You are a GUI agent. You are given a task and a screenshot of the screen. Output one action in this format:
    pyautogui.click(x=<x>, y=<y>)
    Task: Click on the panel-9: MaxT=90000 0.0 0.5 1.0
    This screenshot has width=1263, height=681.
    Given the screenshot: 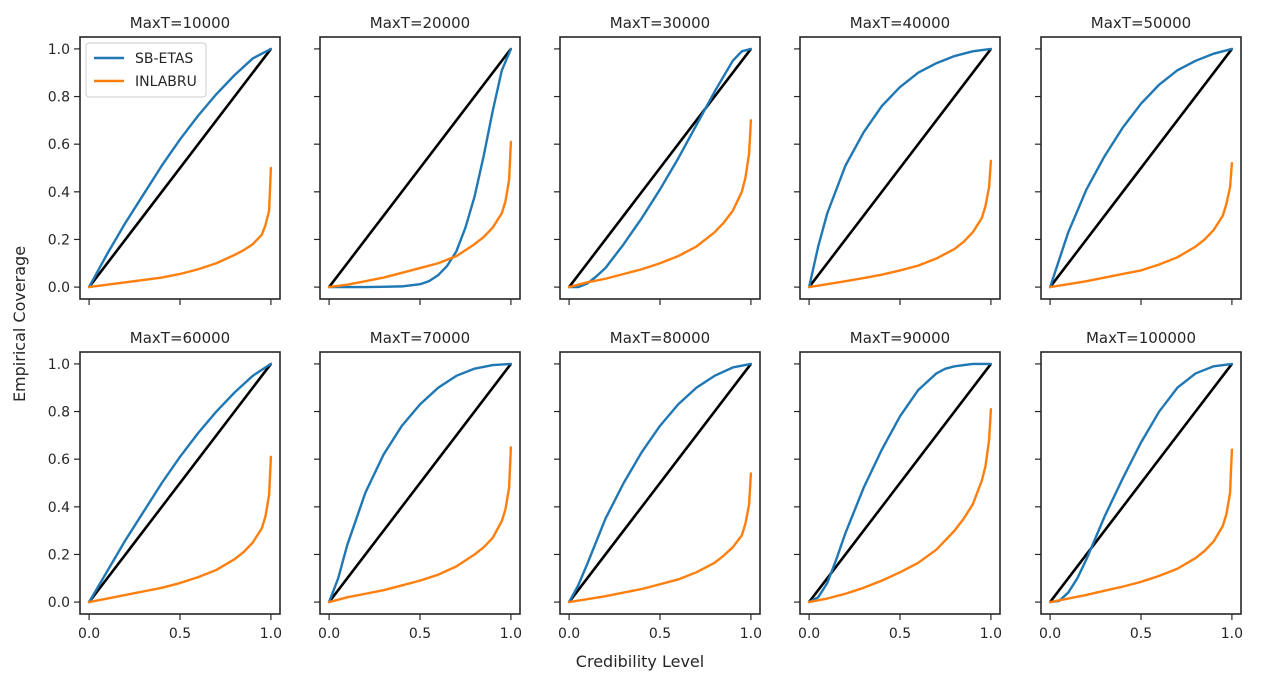 What is the action you would take?
    pyautogui.click(x=898, y=485)
    